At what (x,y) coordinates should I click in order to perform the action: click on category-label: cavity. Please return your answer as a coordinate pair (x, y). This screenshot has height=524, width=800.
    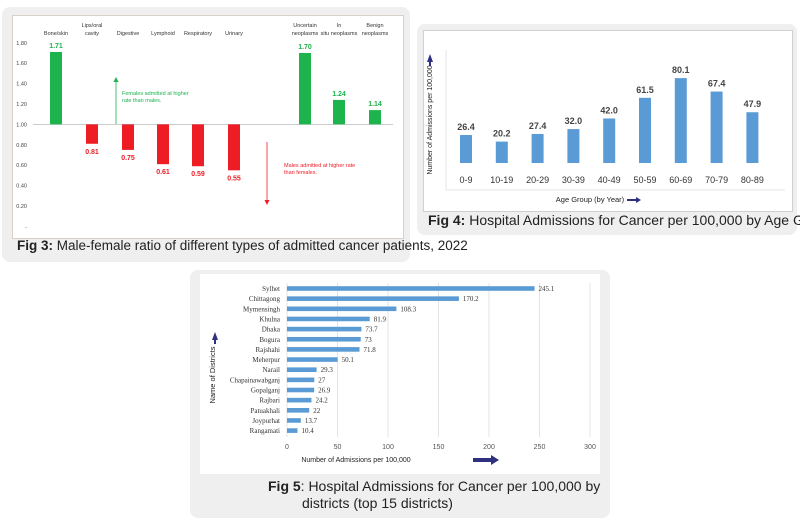
    Looking at the image, I should click on (92, 34).